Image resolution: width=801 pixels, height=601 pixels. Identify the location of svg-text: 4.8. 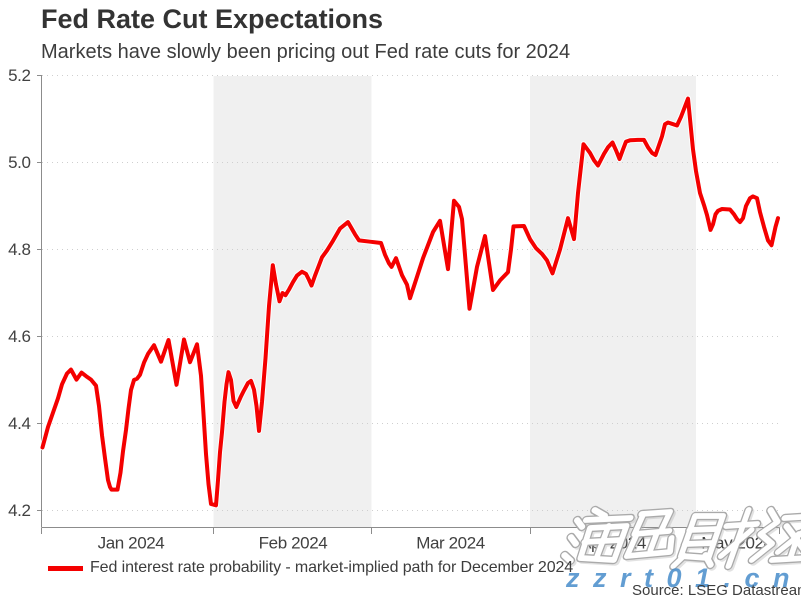
(19, 249).